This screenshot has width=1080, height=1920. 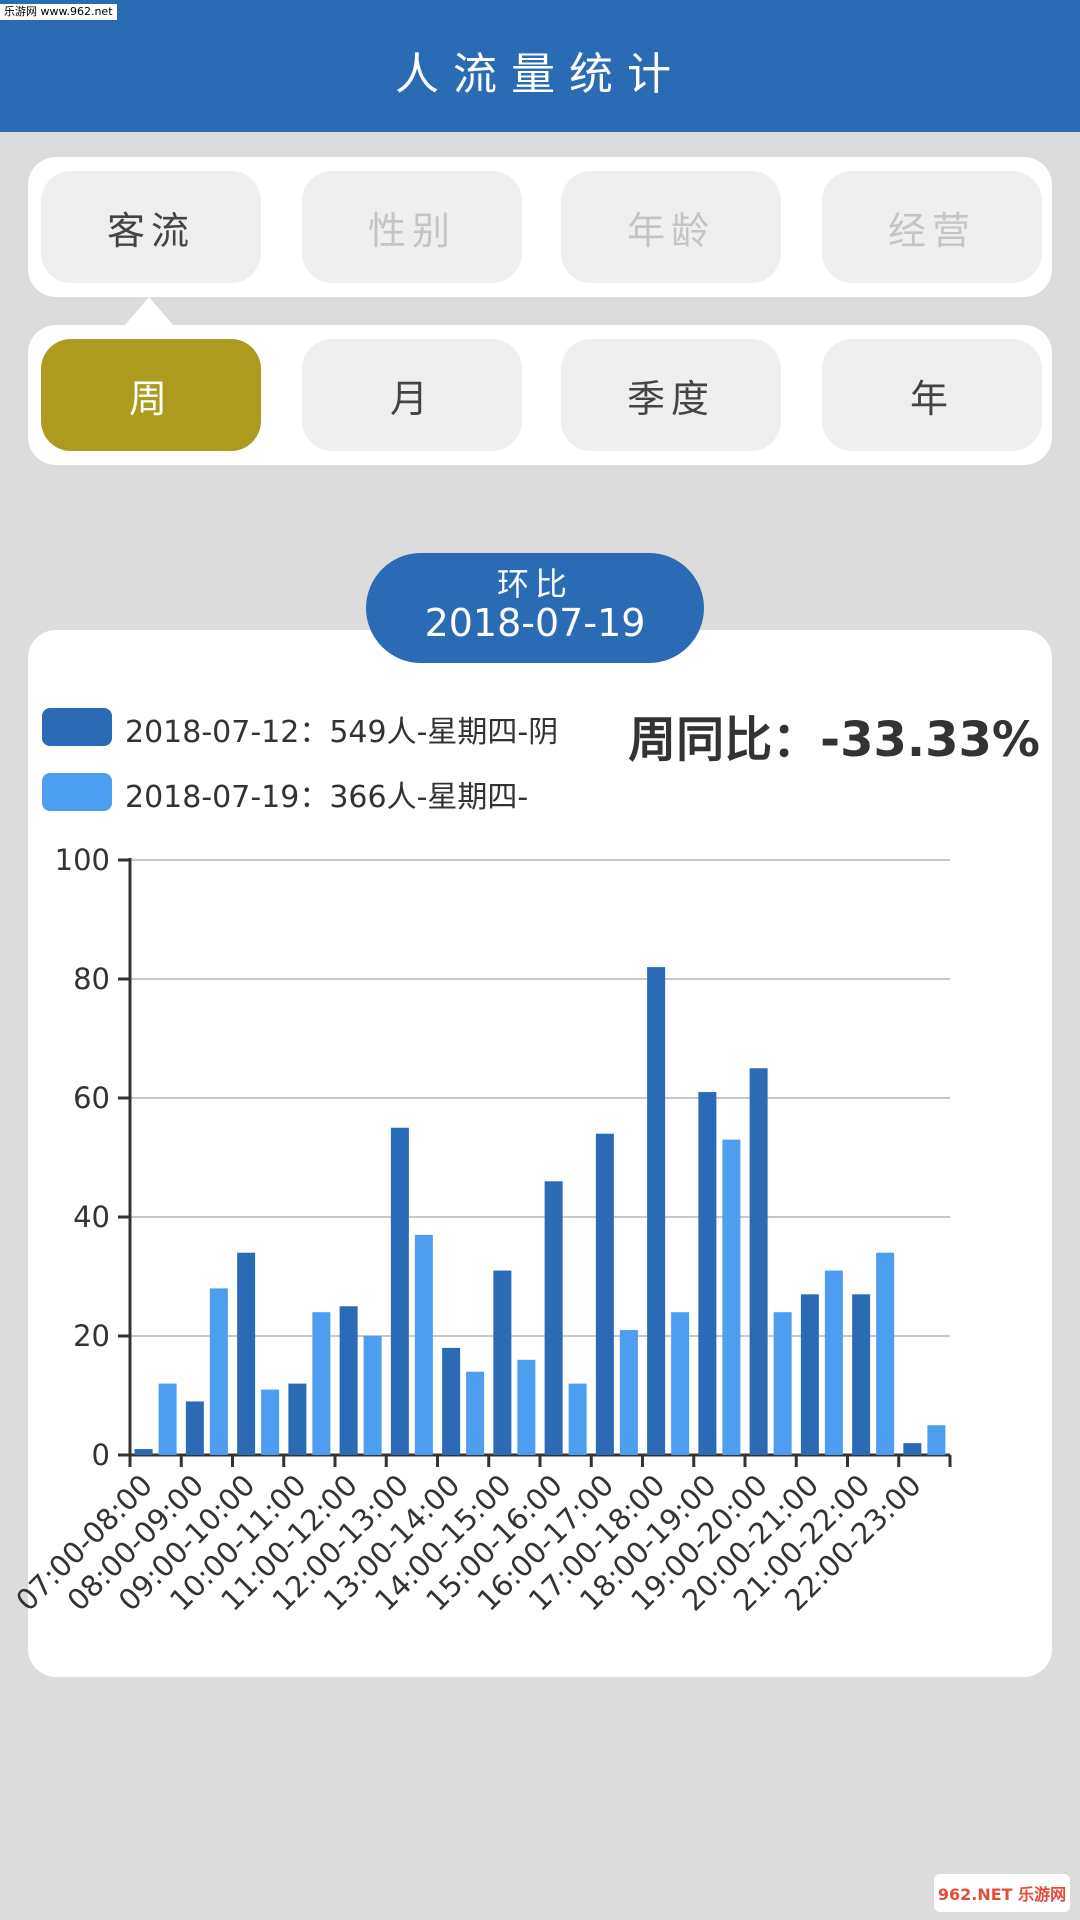 I want to click on active-tab-pointer, so click(x=149, y=311).